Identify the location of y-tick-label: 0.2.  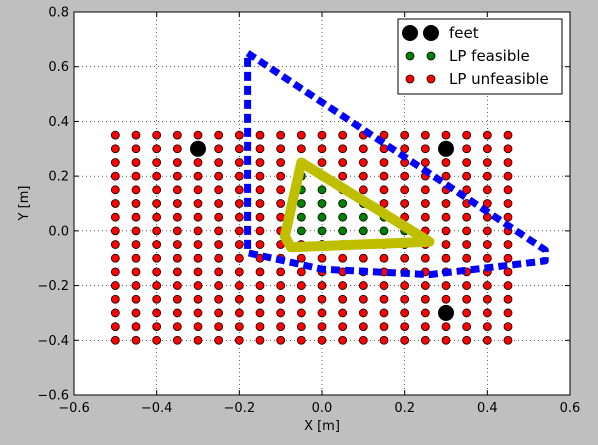
(58, 177).